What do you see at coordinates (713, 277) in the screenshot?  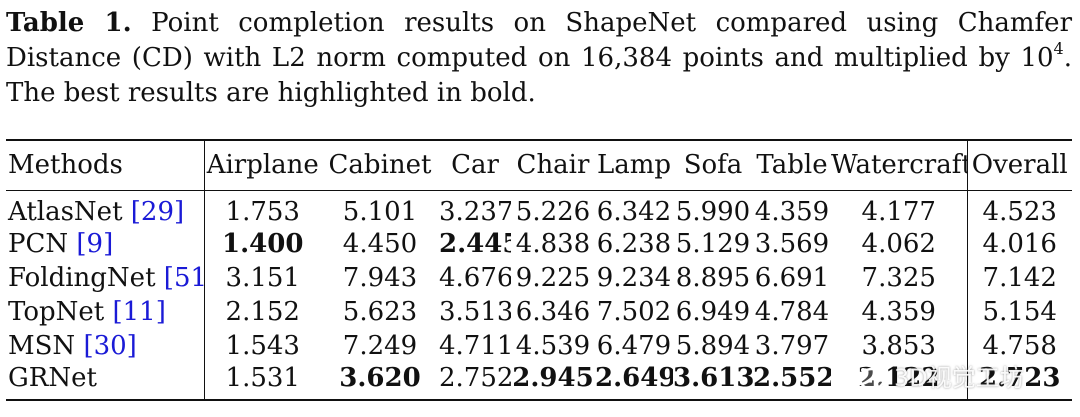 I see `value-cell: 8.895` at bounding box center [713, 277].